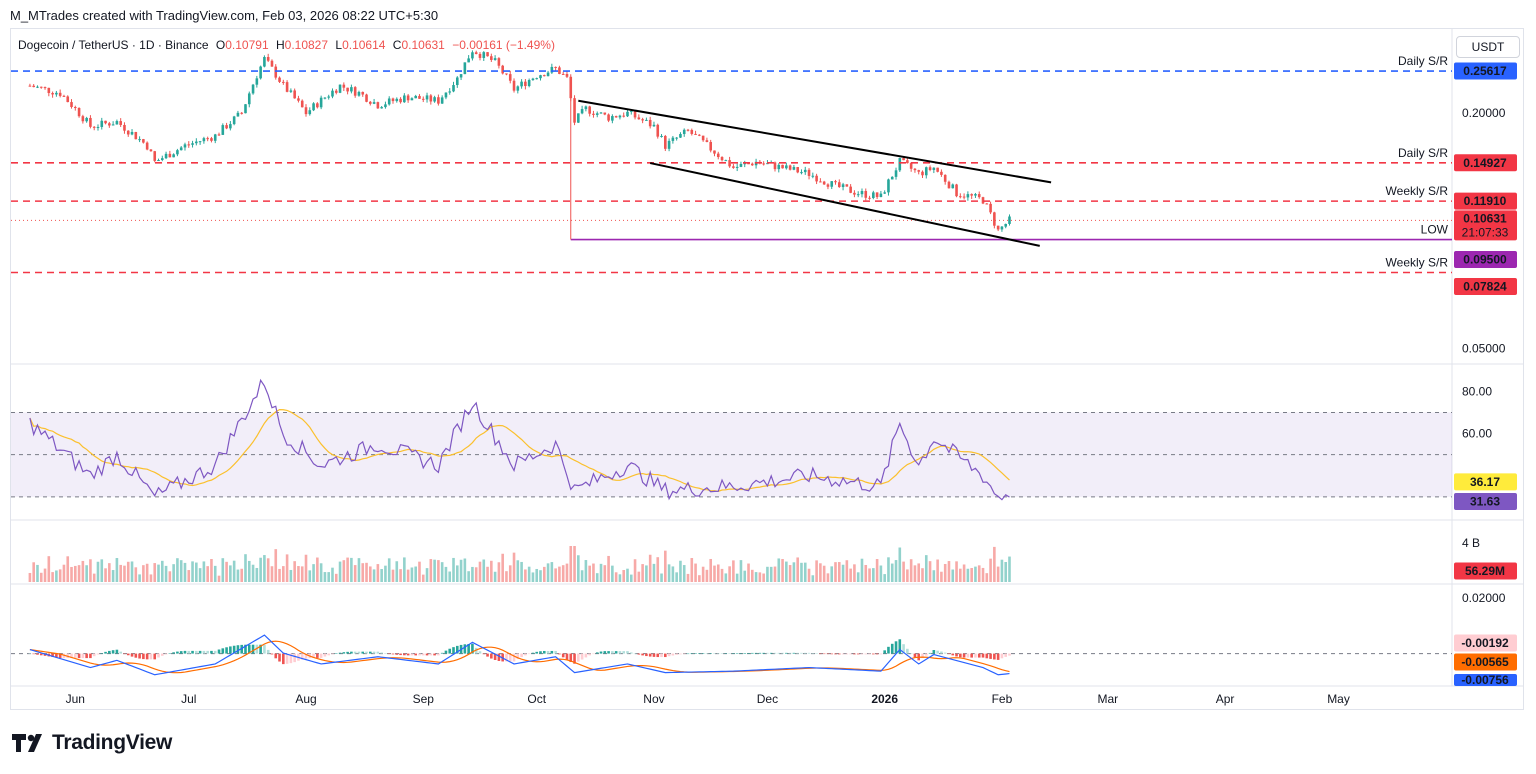 This screenshot has width=1536, height=774. What do you see at coordinates (1417, 263) in the screenshot?
I see `level-label-3: Weekly S/R` at bounding box center [1417, 263].